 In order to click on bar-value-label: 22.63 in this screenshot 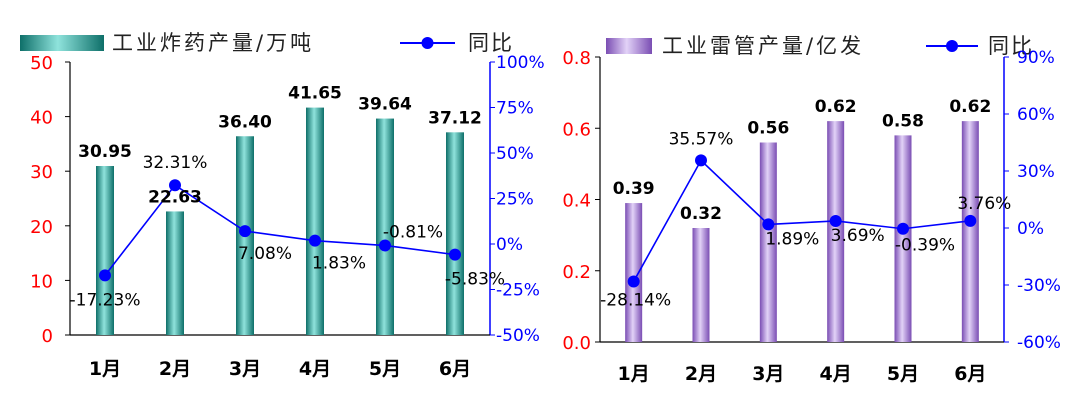, I will do `click(175, 197)`.